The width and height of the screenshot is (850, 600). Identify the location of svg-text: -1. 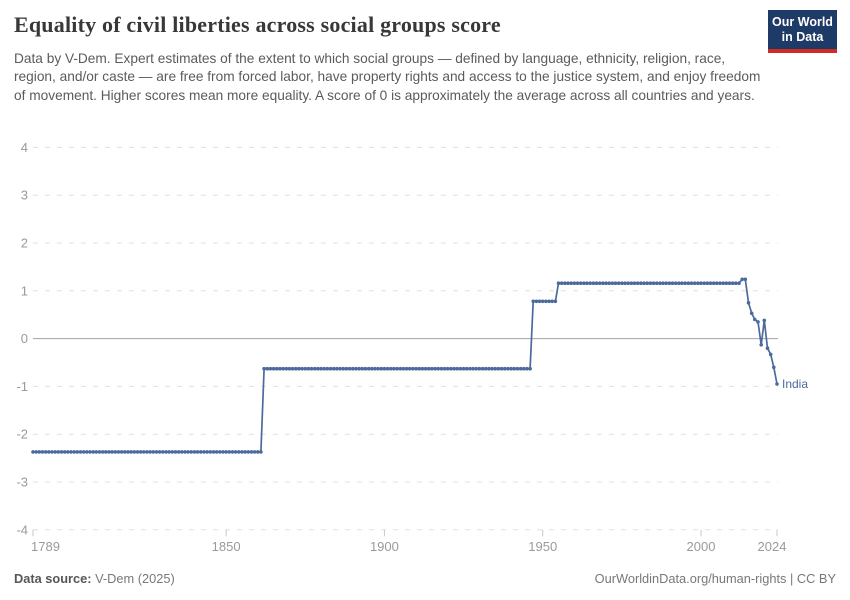
(22, 386).